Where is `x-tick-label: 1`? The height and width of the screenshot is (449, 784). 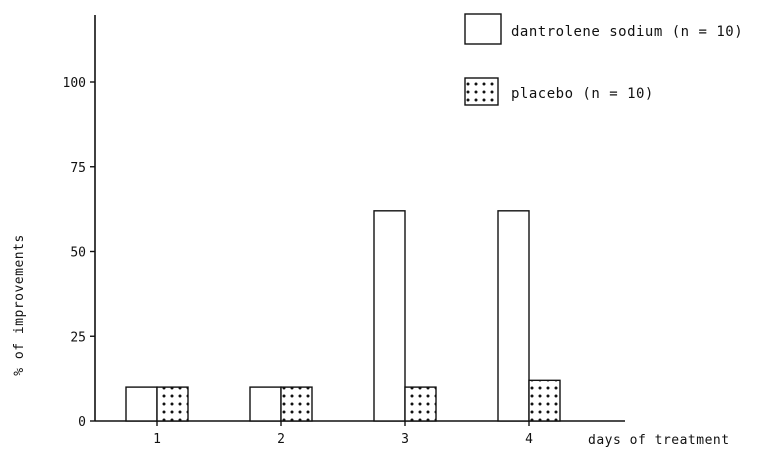
x-tick-label: 1 is located at coordinates (157, 439).